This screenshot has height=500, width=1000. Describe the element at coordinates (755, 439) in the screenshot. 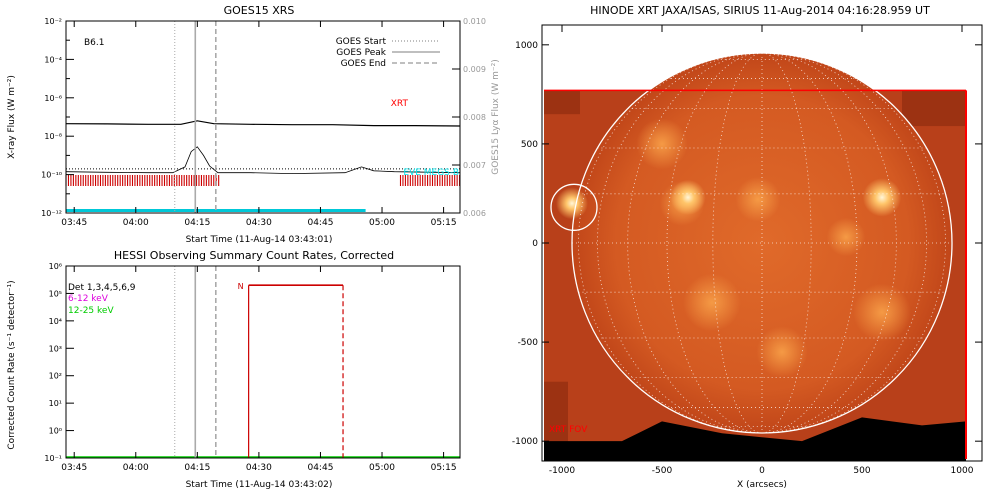

I see `xrt-no-data-region` at that location.